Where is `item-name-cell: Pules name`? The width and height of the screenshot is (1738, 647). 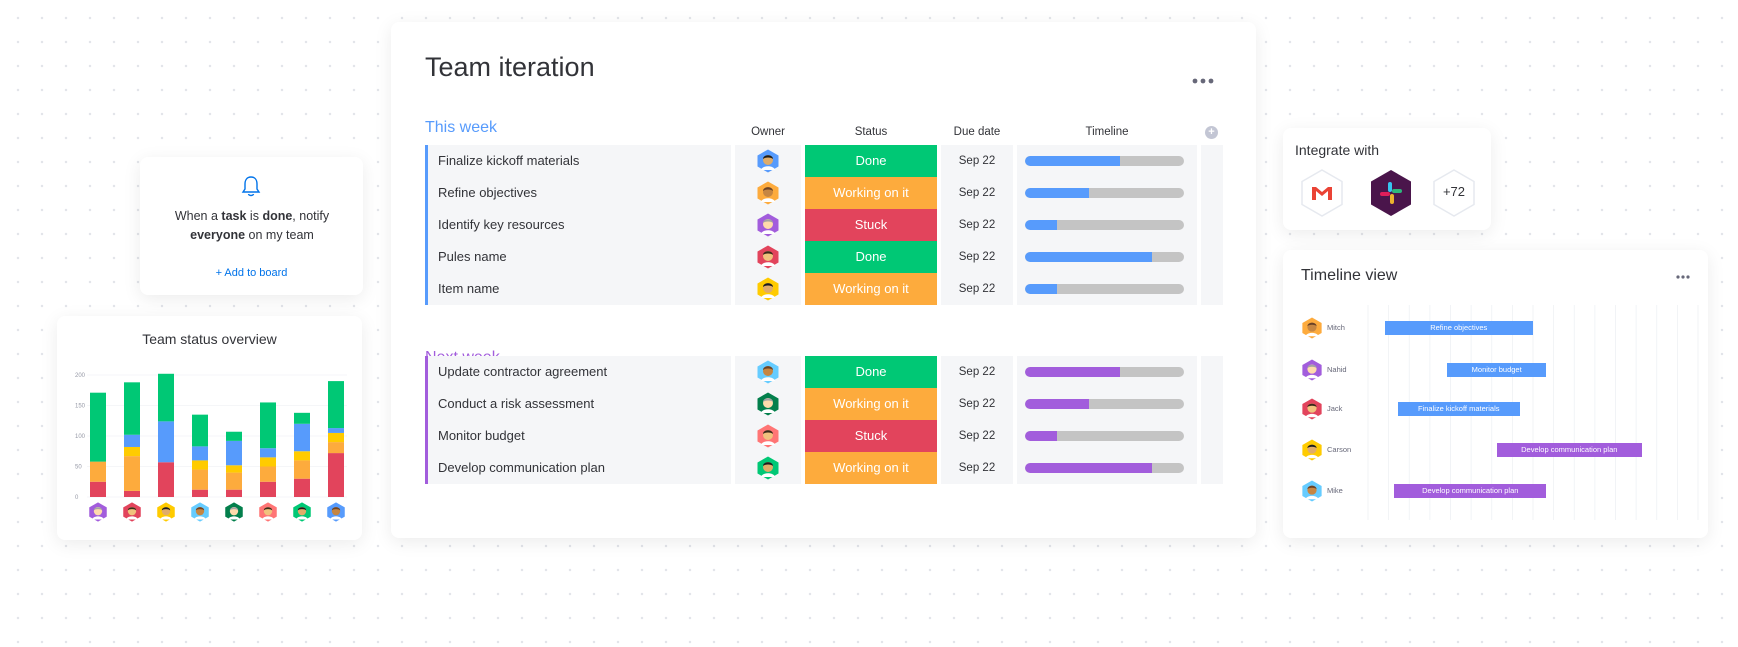 item-name-cell: Pules name is located at coordinates (578, 257).